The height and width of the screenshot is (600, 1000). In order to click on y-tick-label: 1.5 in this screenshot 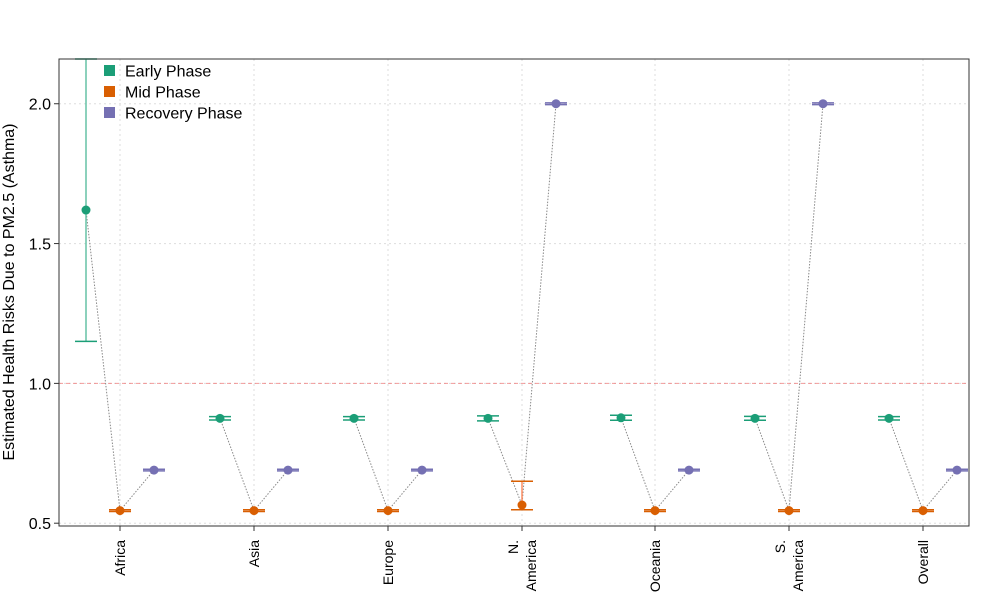, I will do `click(40, 245)`.